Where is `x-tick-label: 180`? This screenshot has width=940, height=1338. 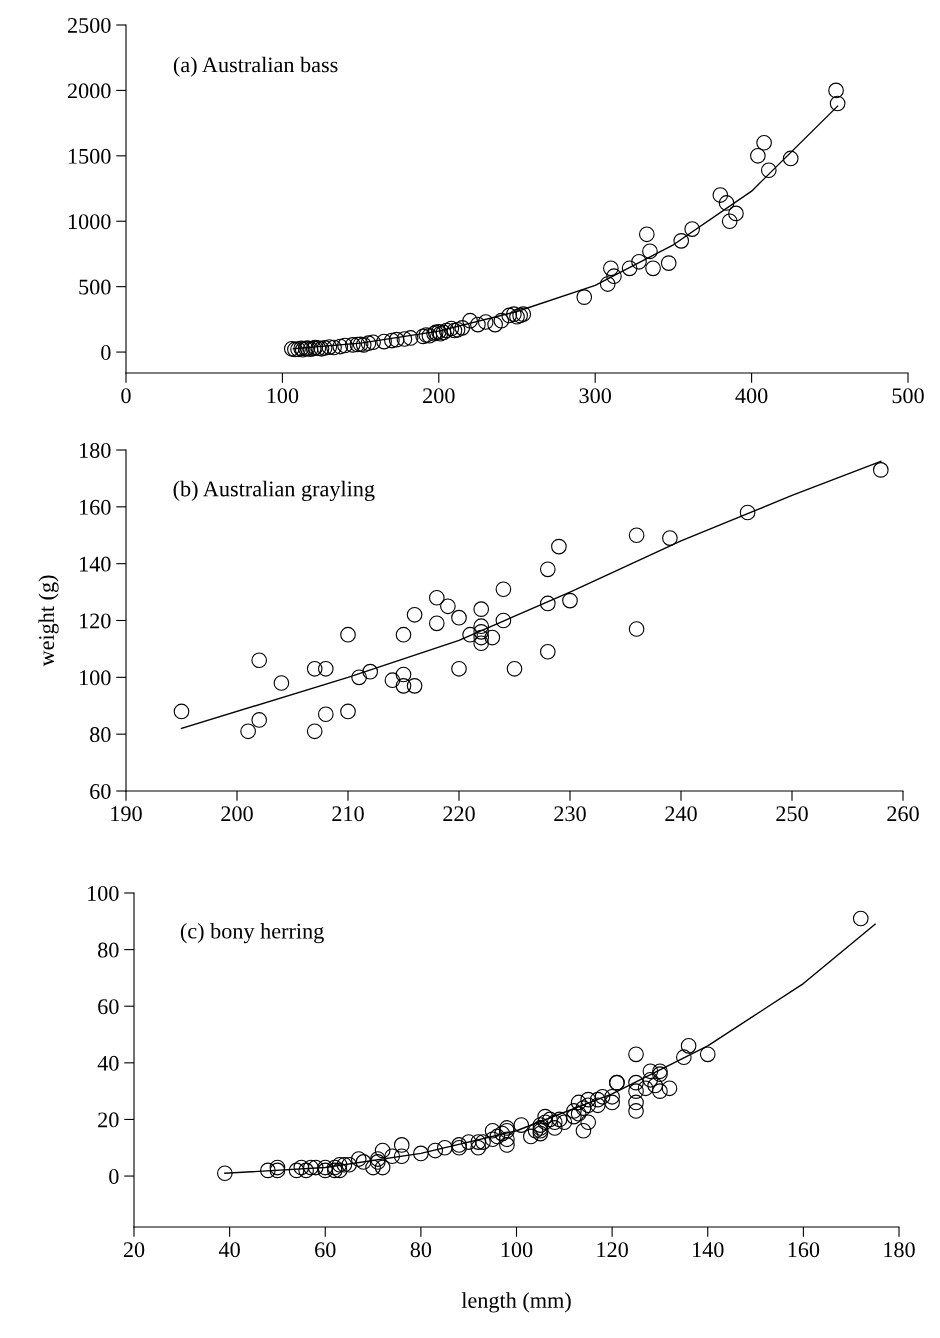
x-tick-label: 180 is located at coordinates (899, 1250).